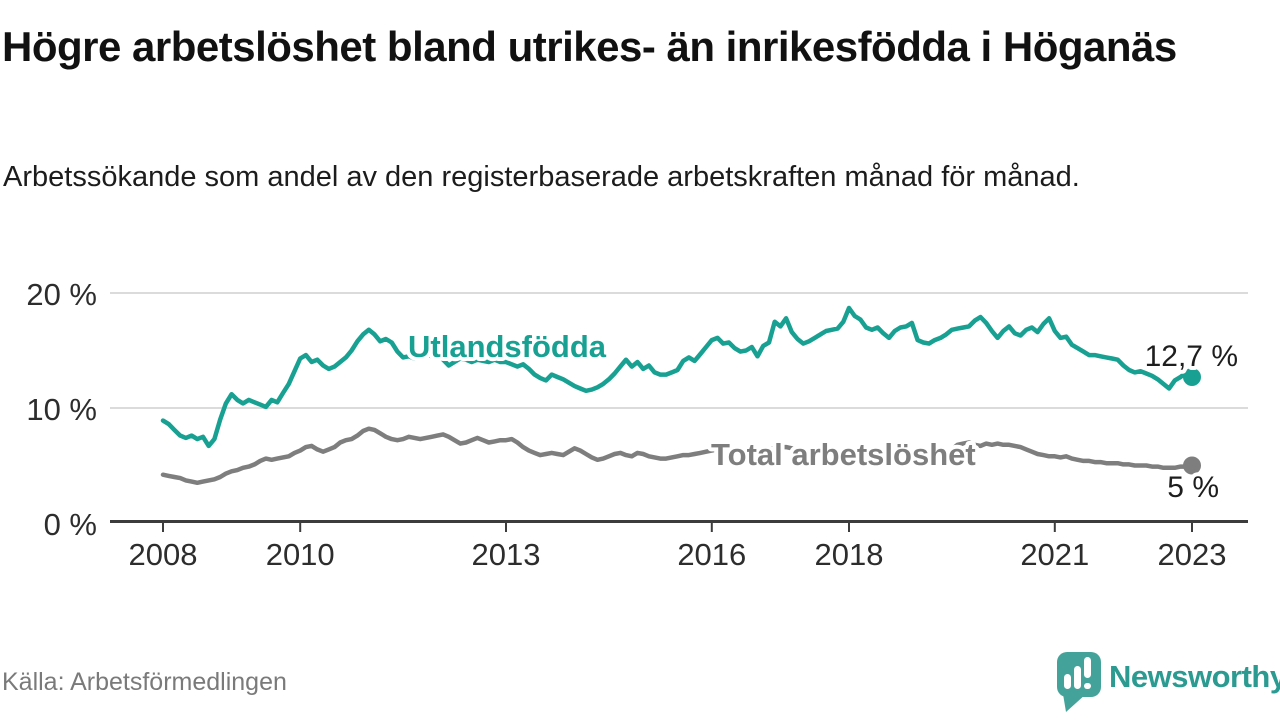  What do you see at coordinates (843, 454) in the screenshot?
I see `series-label-total-arbetsloshet: Total arbetslöshet` at bounding box center [843, 454].